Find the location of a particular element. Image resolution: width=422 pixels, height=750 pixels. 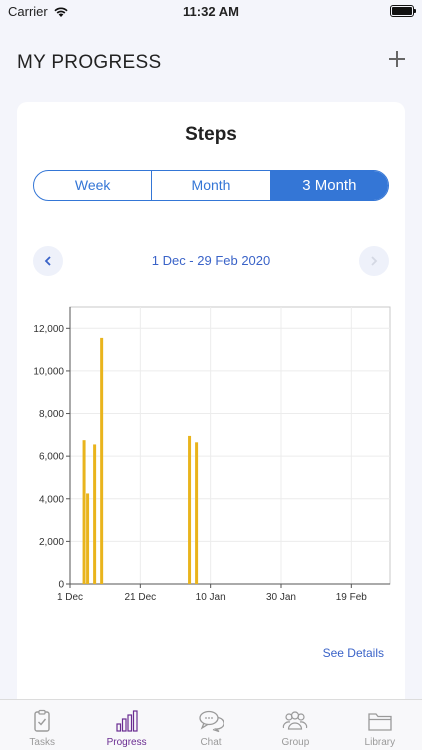

plus-icon is located at coordinates (397, 59).